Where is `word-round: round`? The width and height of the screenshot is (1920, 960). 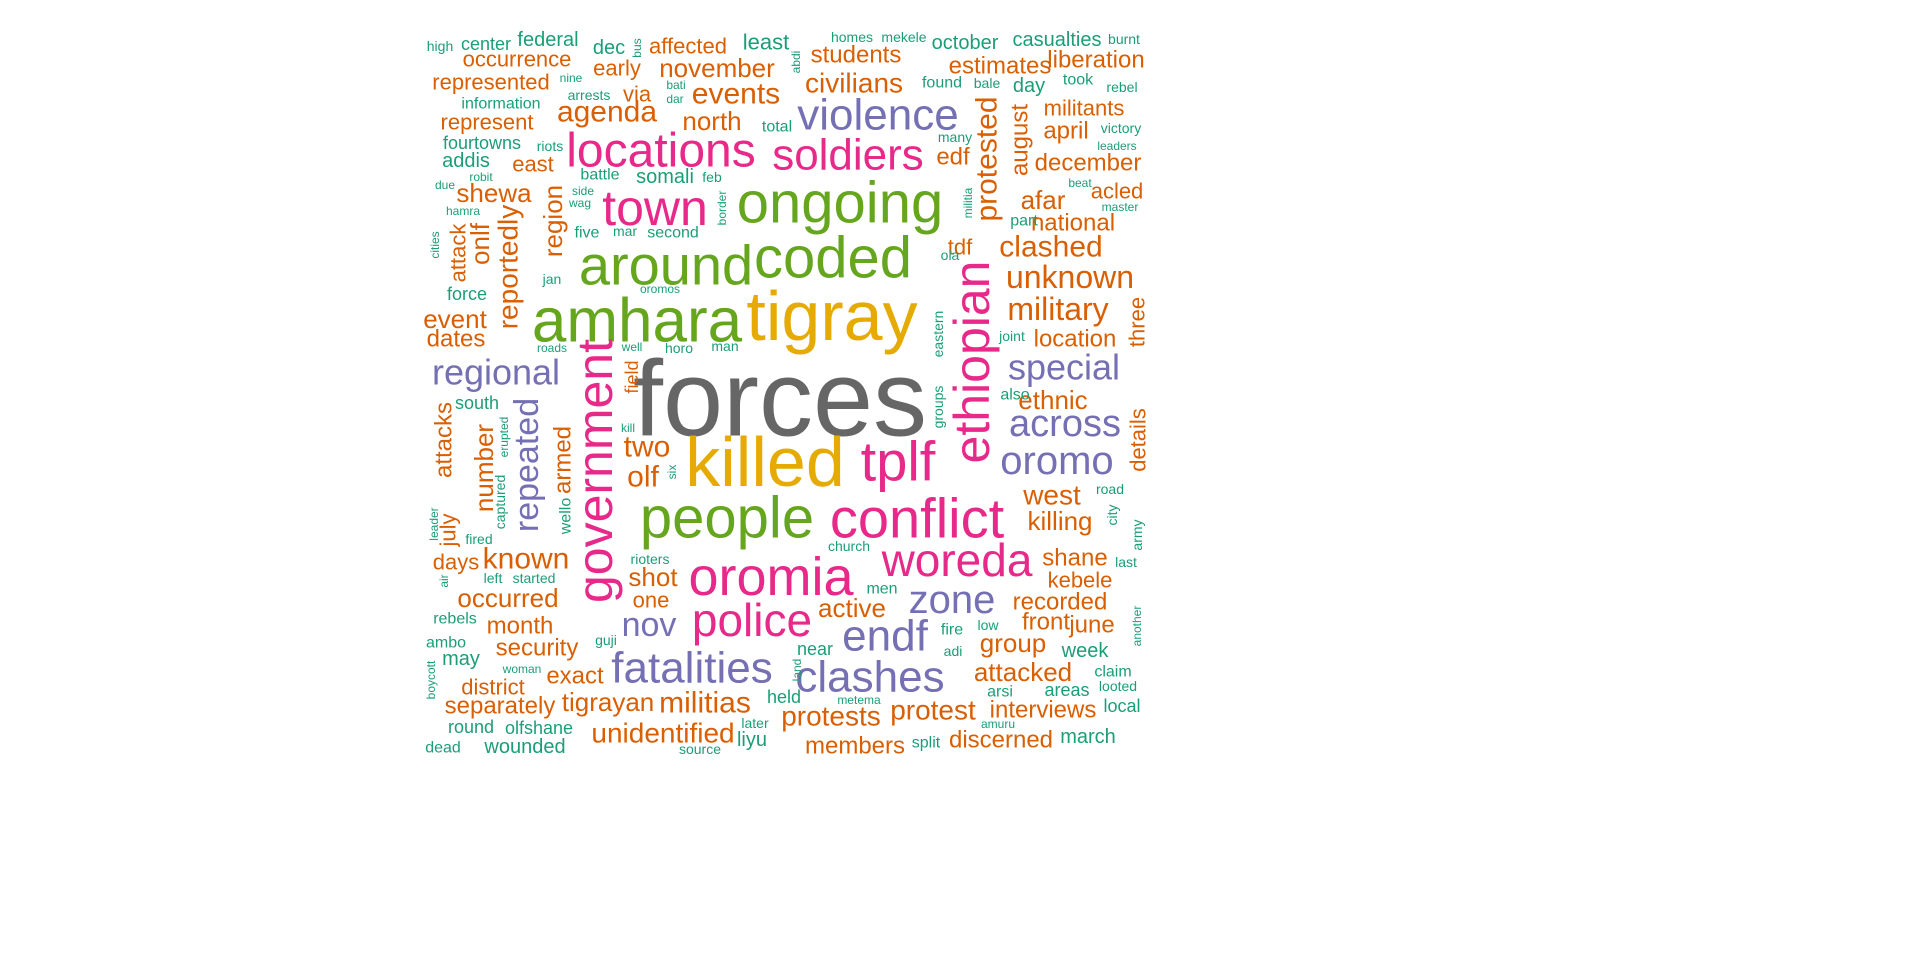 word-round: round is located at coordinates (471, 727).